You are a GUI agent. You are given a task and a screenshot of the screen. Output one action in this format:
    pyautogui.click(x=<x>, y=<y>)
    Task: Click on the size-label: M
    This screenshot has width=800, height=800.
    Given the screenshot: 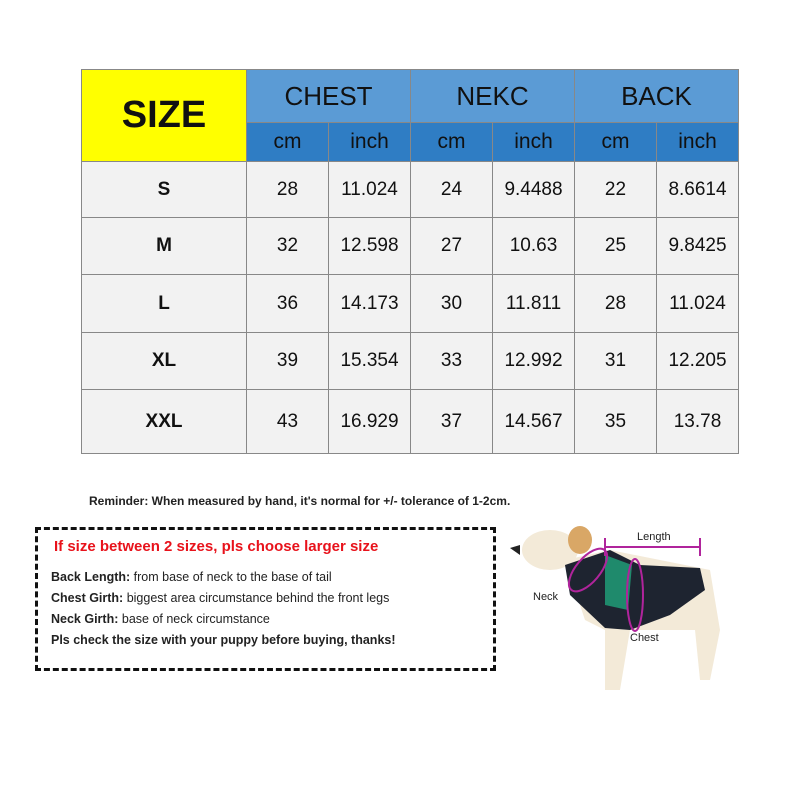 What is the action you would take?
    pyautogui.click(x=164, y=246)
    